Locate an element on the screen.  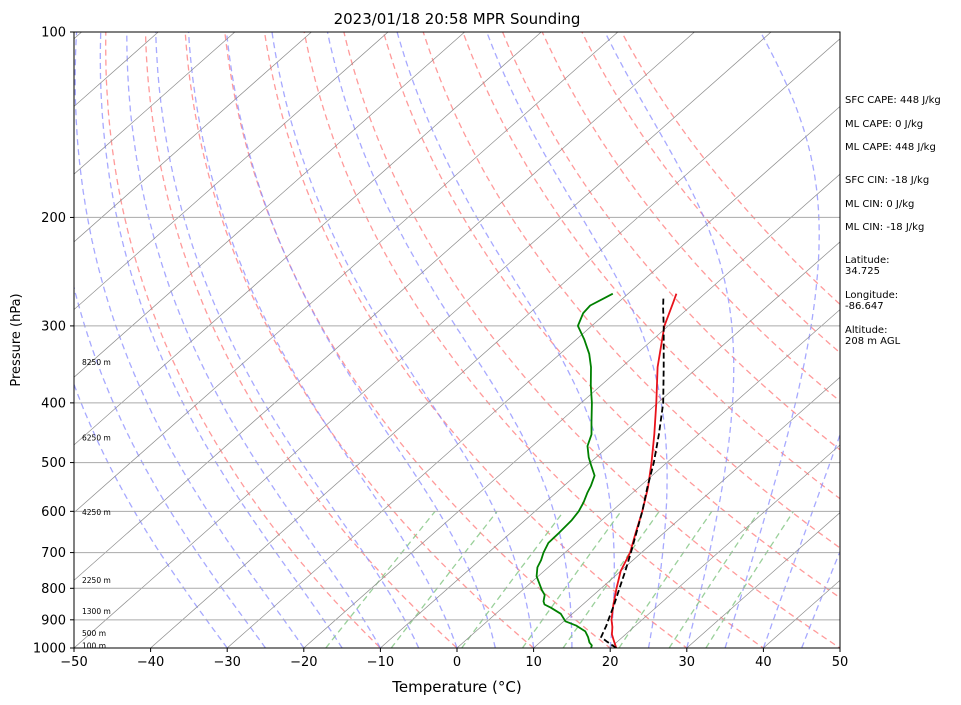
height-label: 100 m is located at coordinates (94, 645).